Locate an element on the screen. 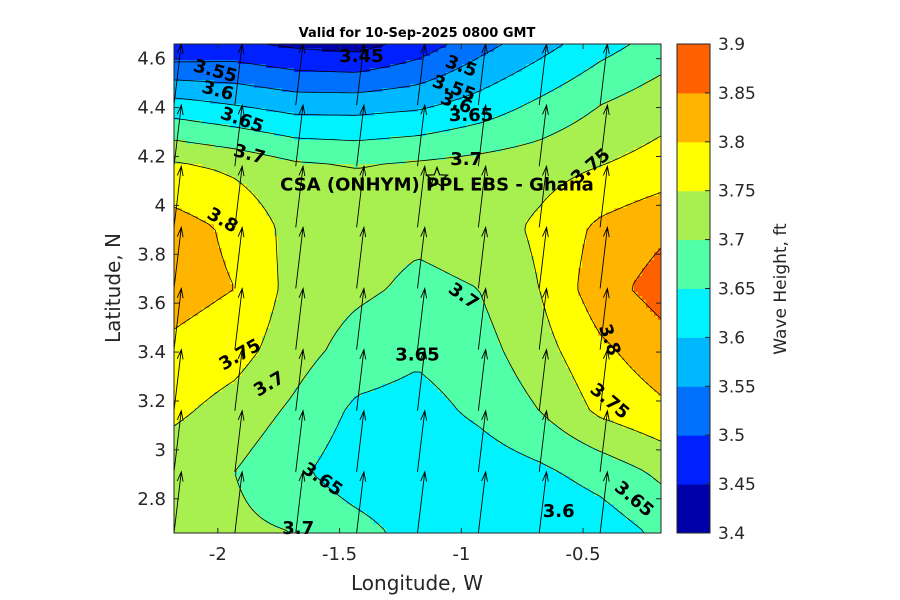  colorbar-swatch is located at coordinates (693, 313).